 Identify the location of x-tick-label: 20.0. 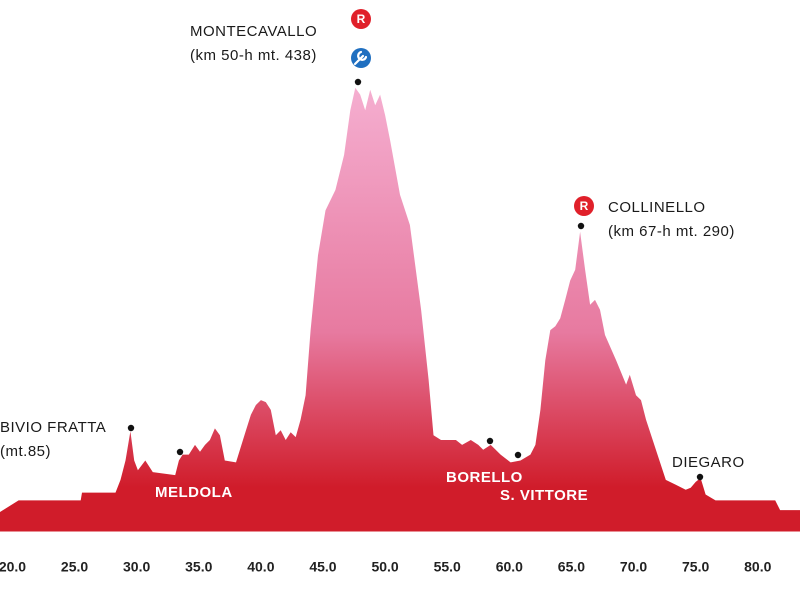
(13, 567).